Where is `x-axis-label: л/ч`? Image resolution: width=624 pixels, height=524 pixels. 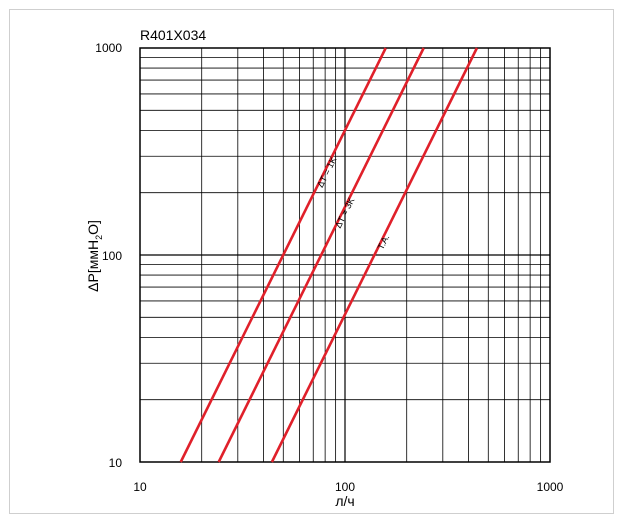 x-axis-label: л/ч is located at coordinates (344, 501).